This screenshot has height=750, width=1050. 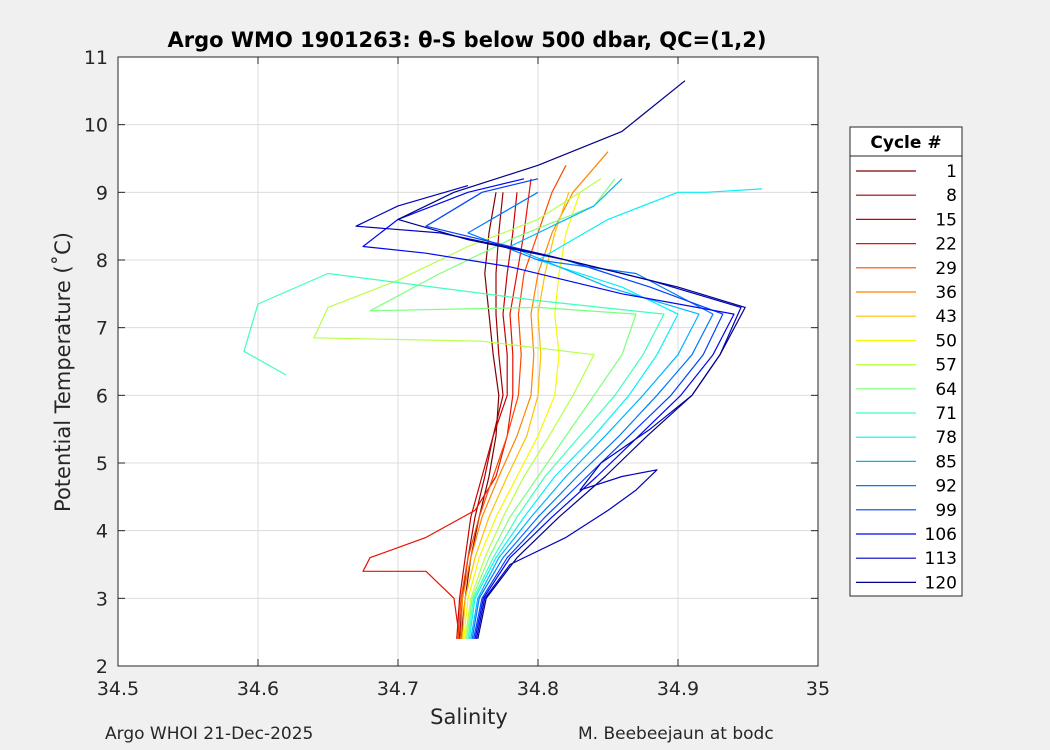 I want to click on y-tick-label: 4, so click(x=102, y=532).